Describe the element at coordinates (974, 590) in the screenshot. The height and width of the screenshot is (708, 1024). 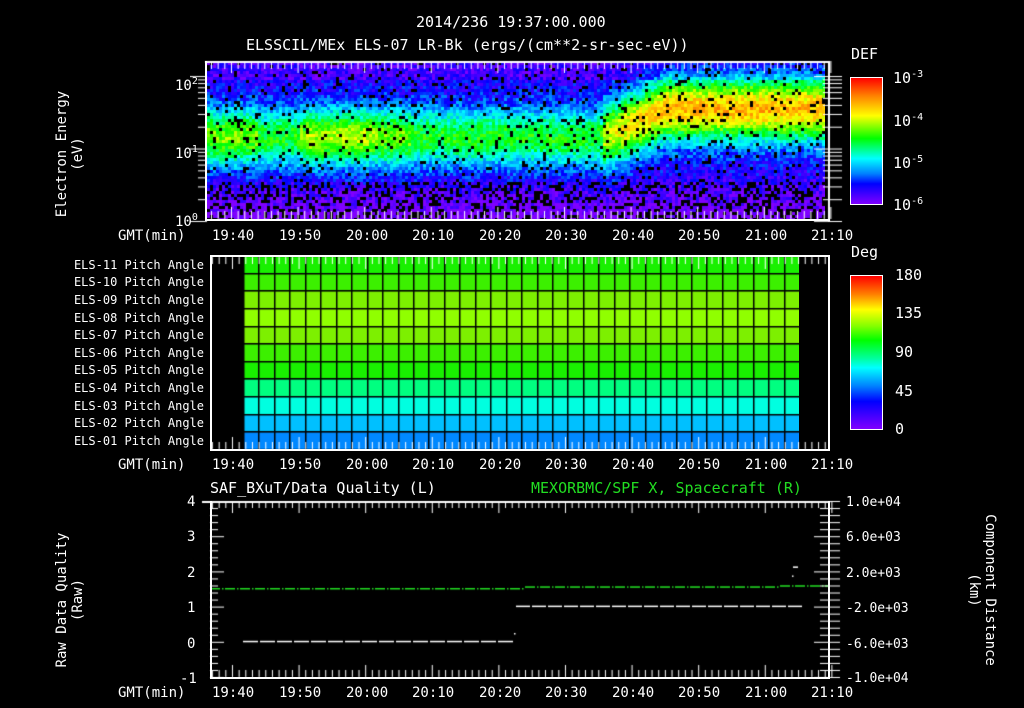
I see `panel3-right-ylabel-line2: (km)` at that location.